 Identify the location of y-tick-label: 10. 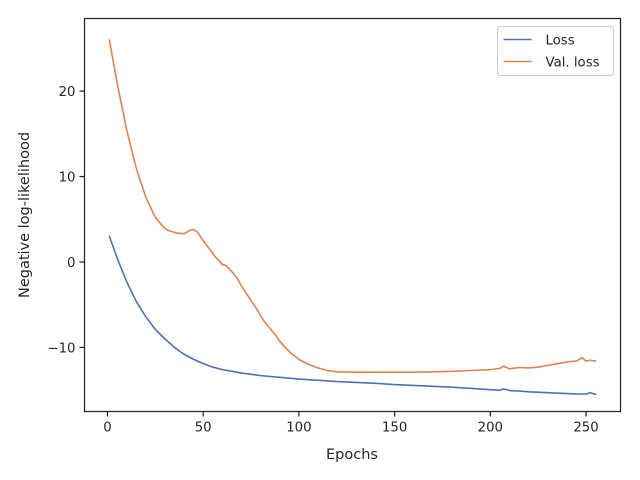
(67, 178).